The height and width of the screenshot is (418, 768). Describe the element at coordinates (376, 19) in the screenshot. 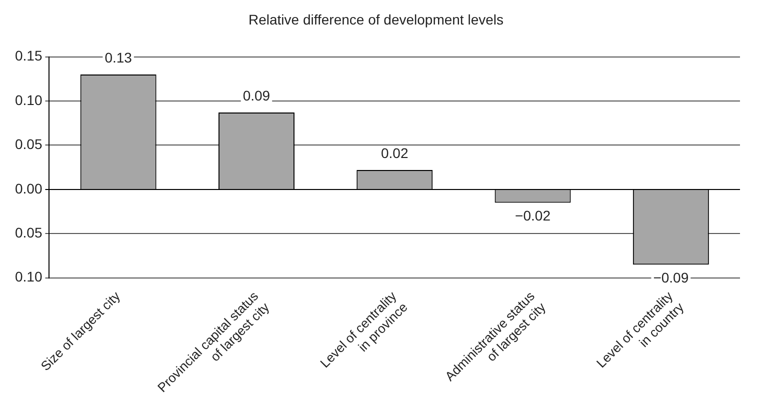

I see `chart-title: Relative difference of development levels` at that location.